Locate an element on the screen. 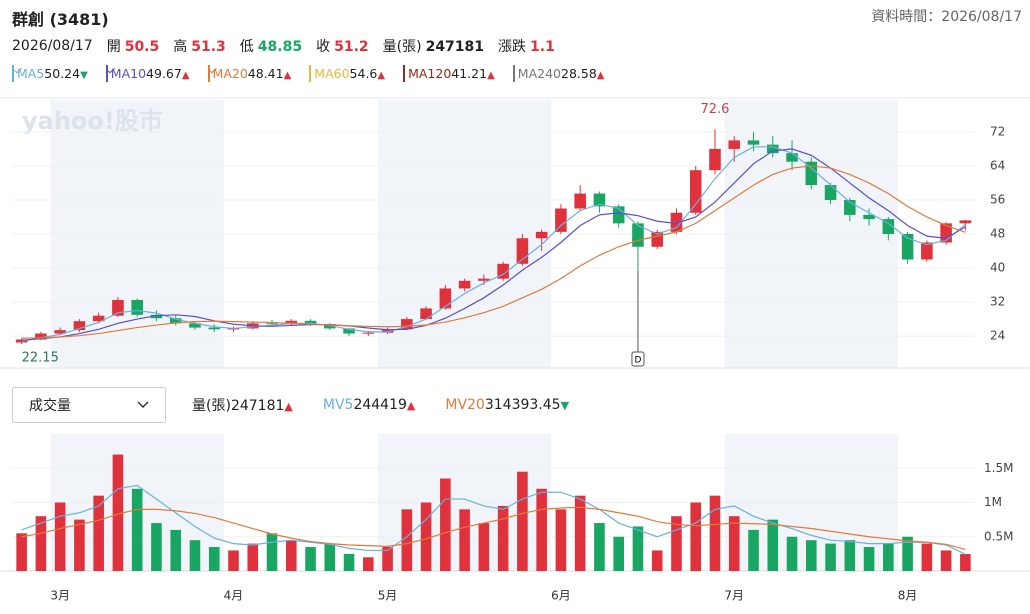  indicator-select: 成交量 is located at coordinates (89, 405).